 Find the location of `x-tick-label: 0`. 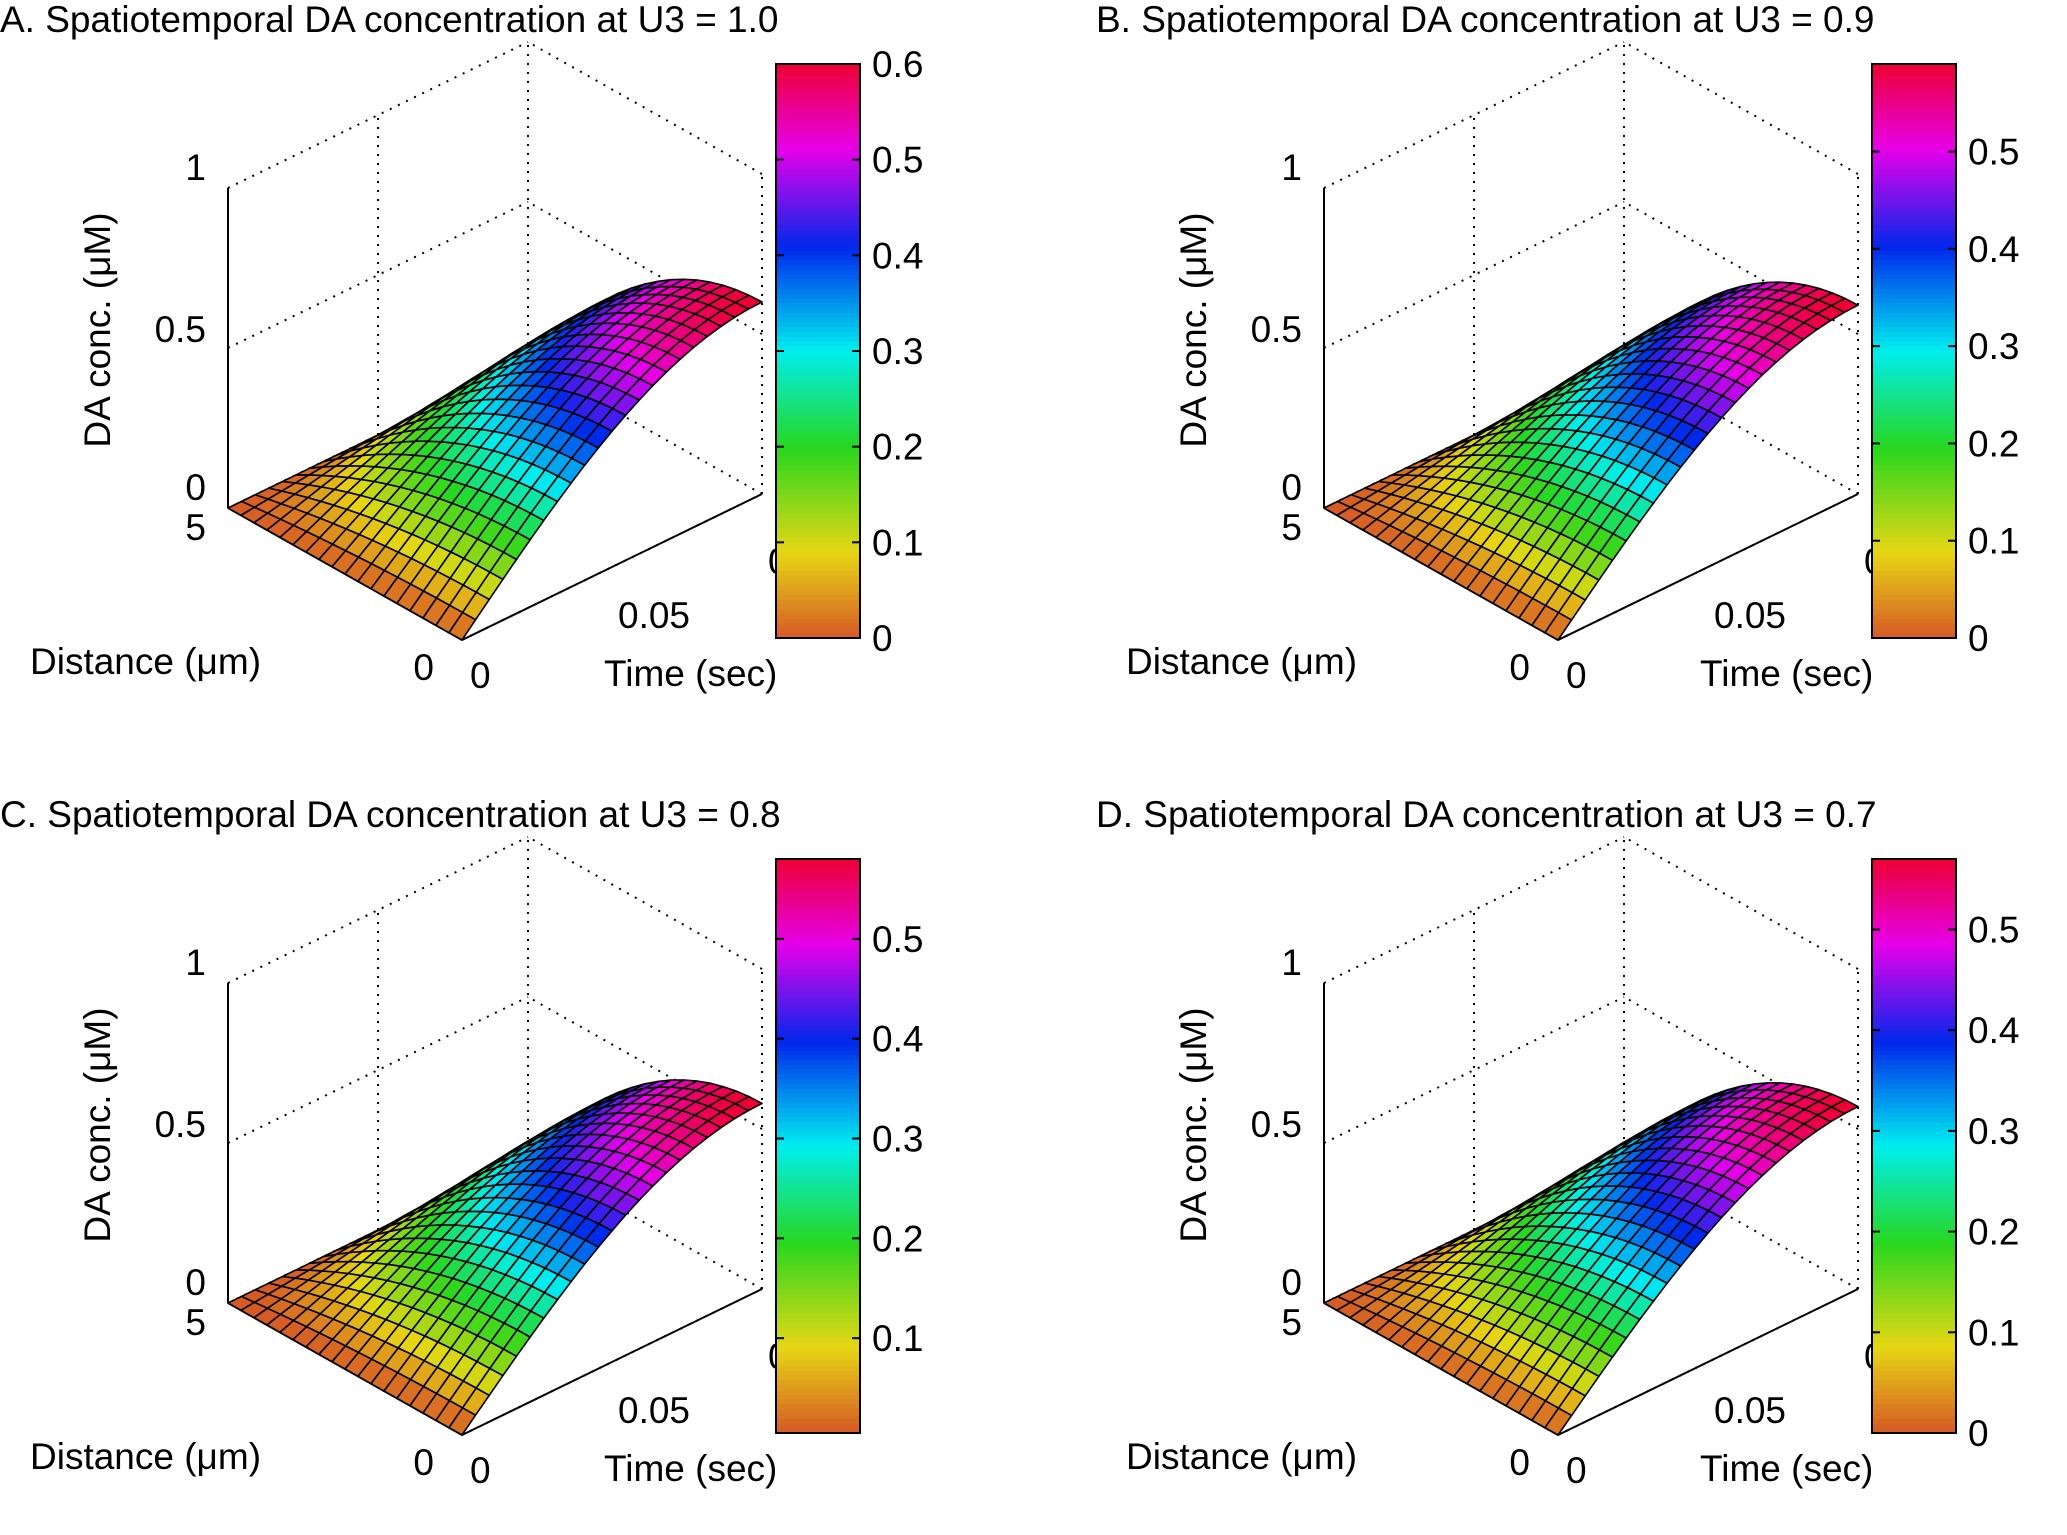

x-tick-label: 0 is located at coordinates (1576, 675).